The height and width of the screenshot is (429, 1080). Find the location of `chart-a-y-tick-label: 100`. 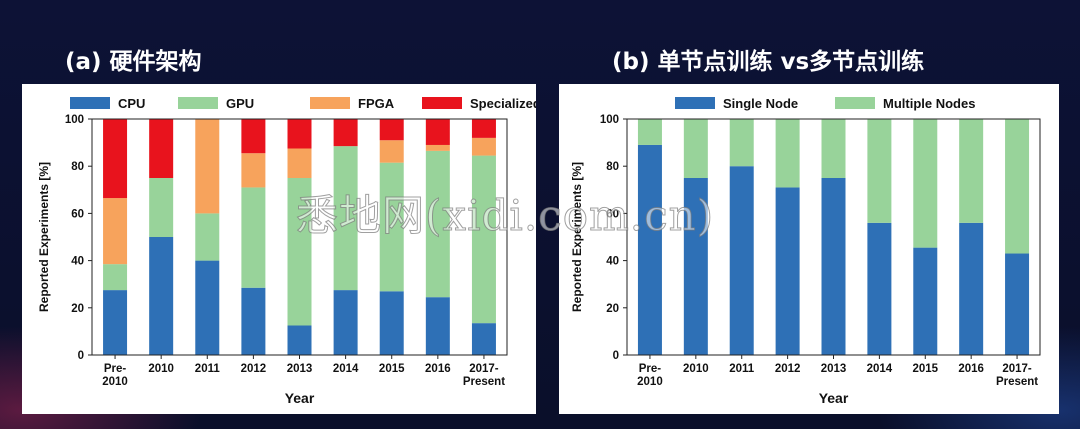

chart-a-y-tick-label: 100 is located at coordinates (74, 120).